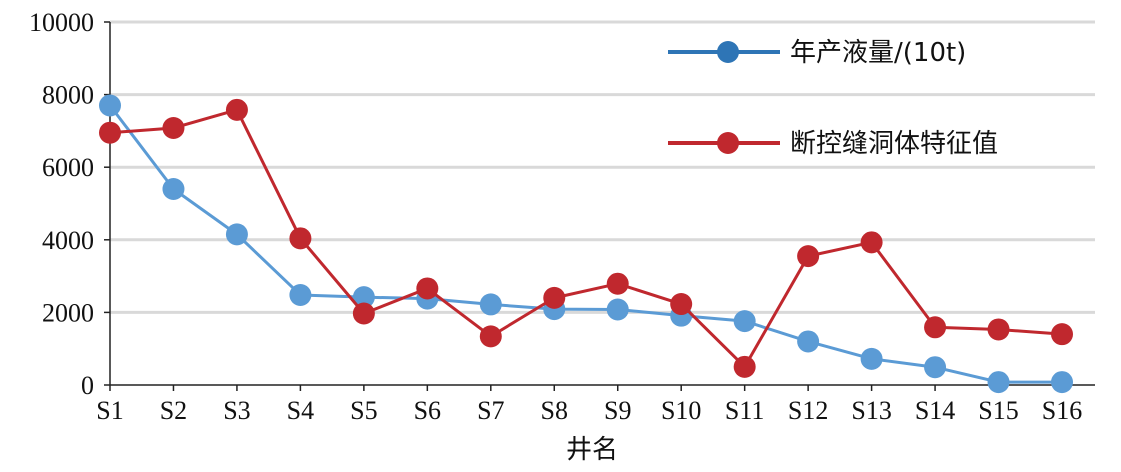 This screenshot has width=1121, height=472. I want to click on x-tick-label: S5, so click(363, 410).